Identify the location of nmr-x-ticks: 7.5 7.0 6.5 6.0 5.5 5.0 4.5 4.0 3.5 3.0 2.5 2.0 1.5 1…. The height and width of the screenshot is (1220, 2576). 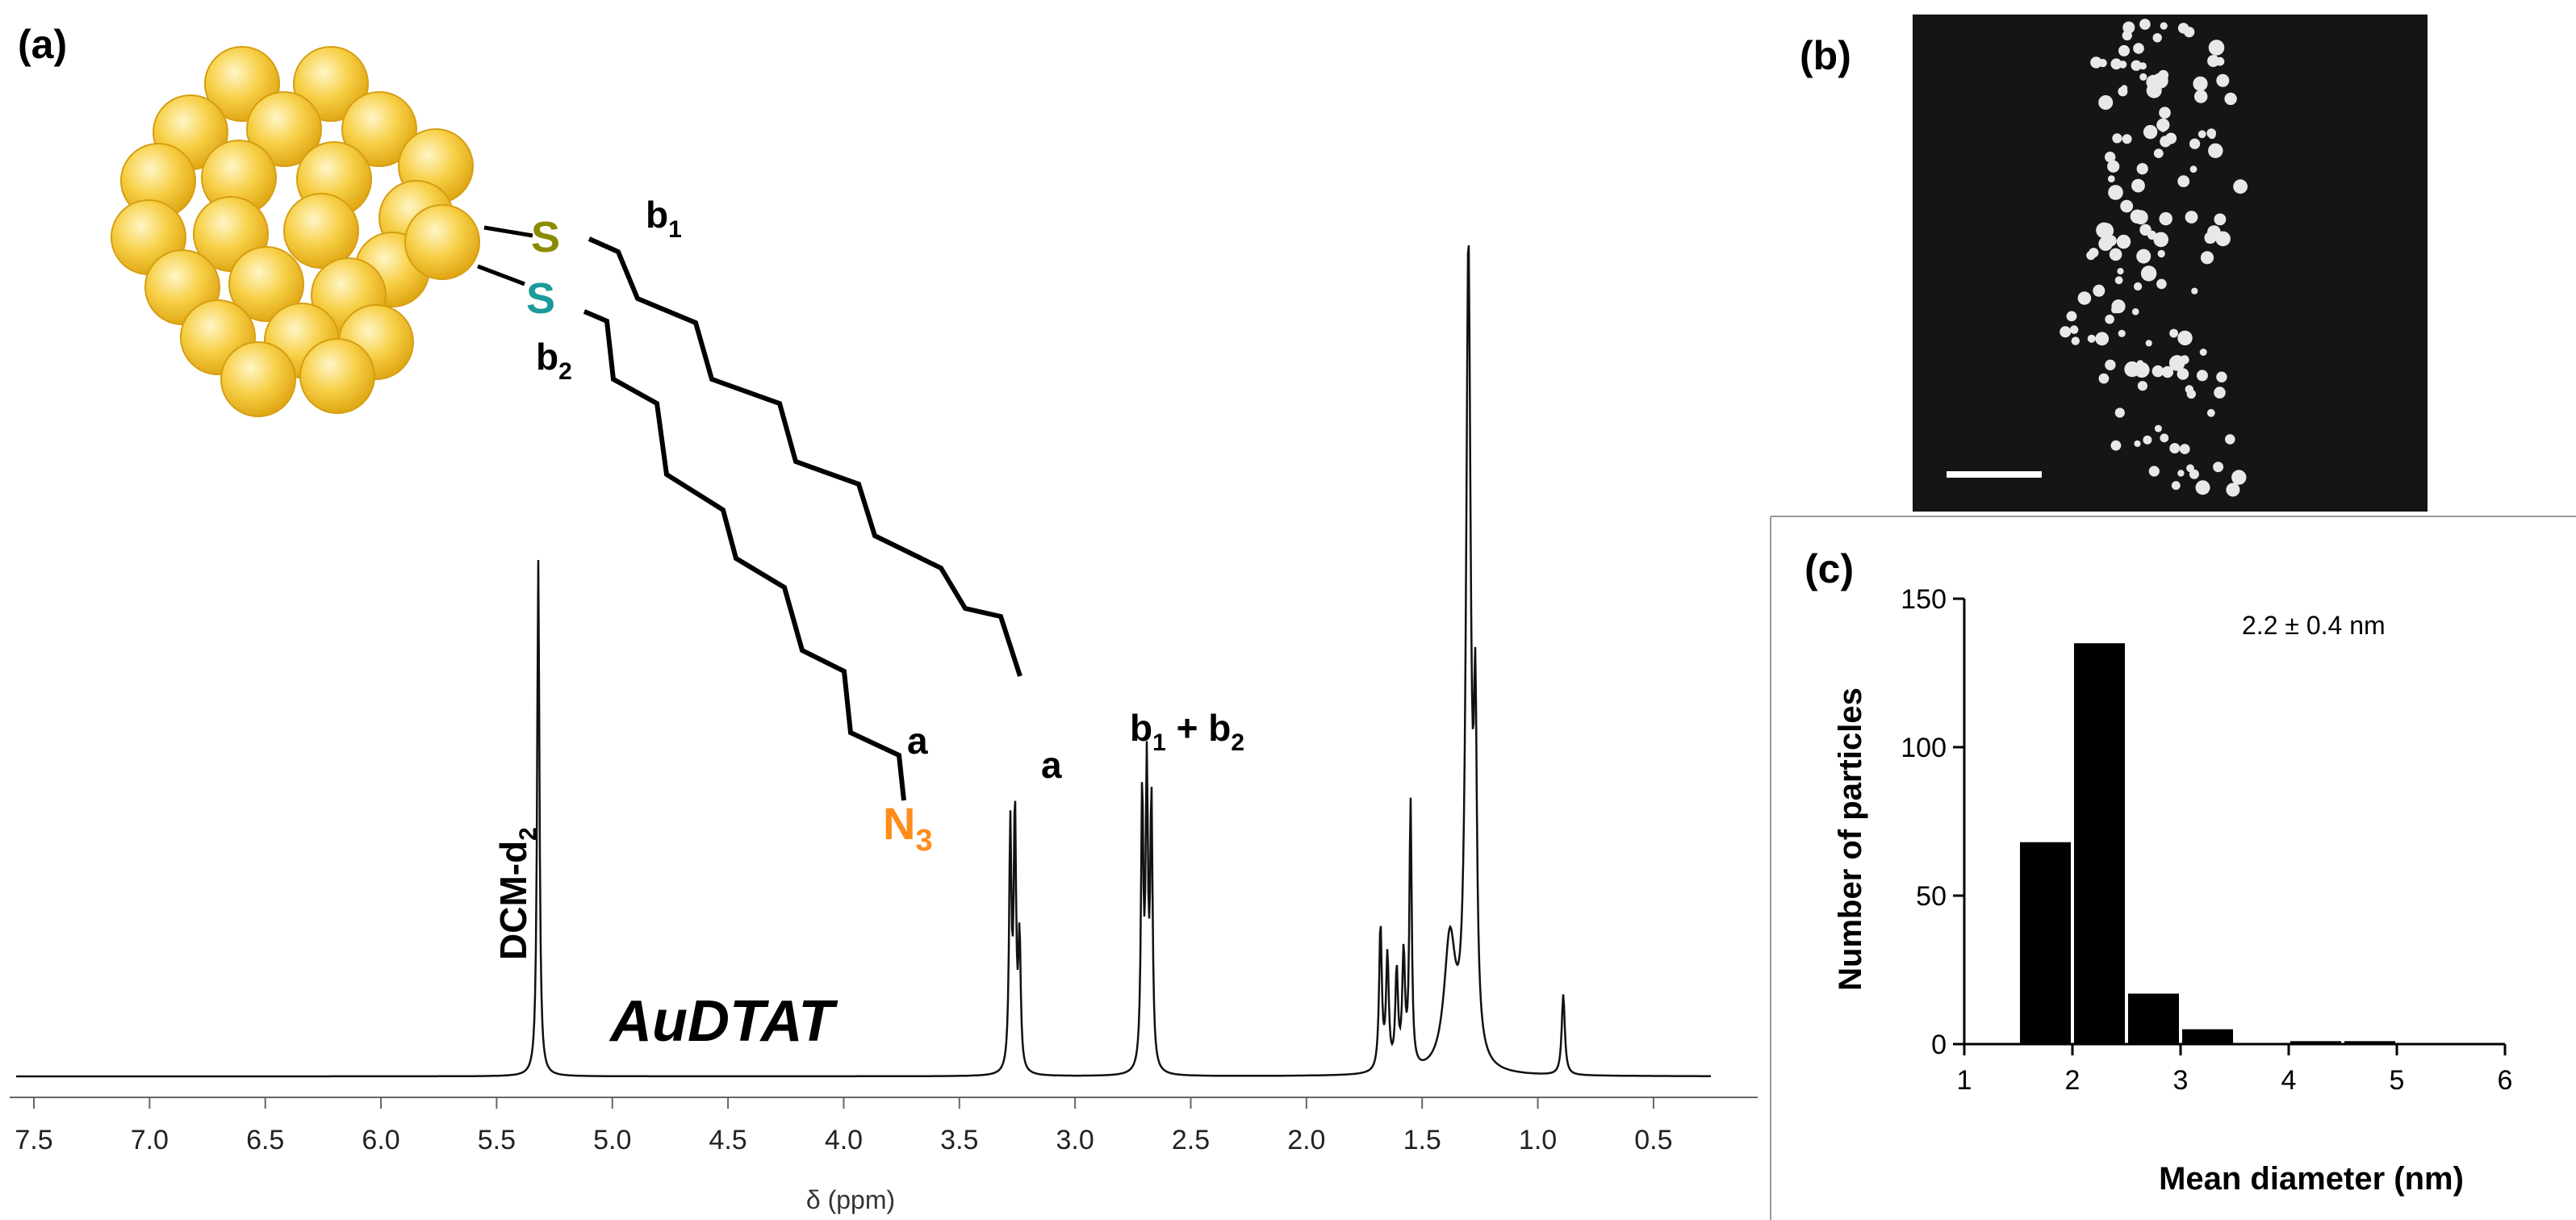
(844, 1126).